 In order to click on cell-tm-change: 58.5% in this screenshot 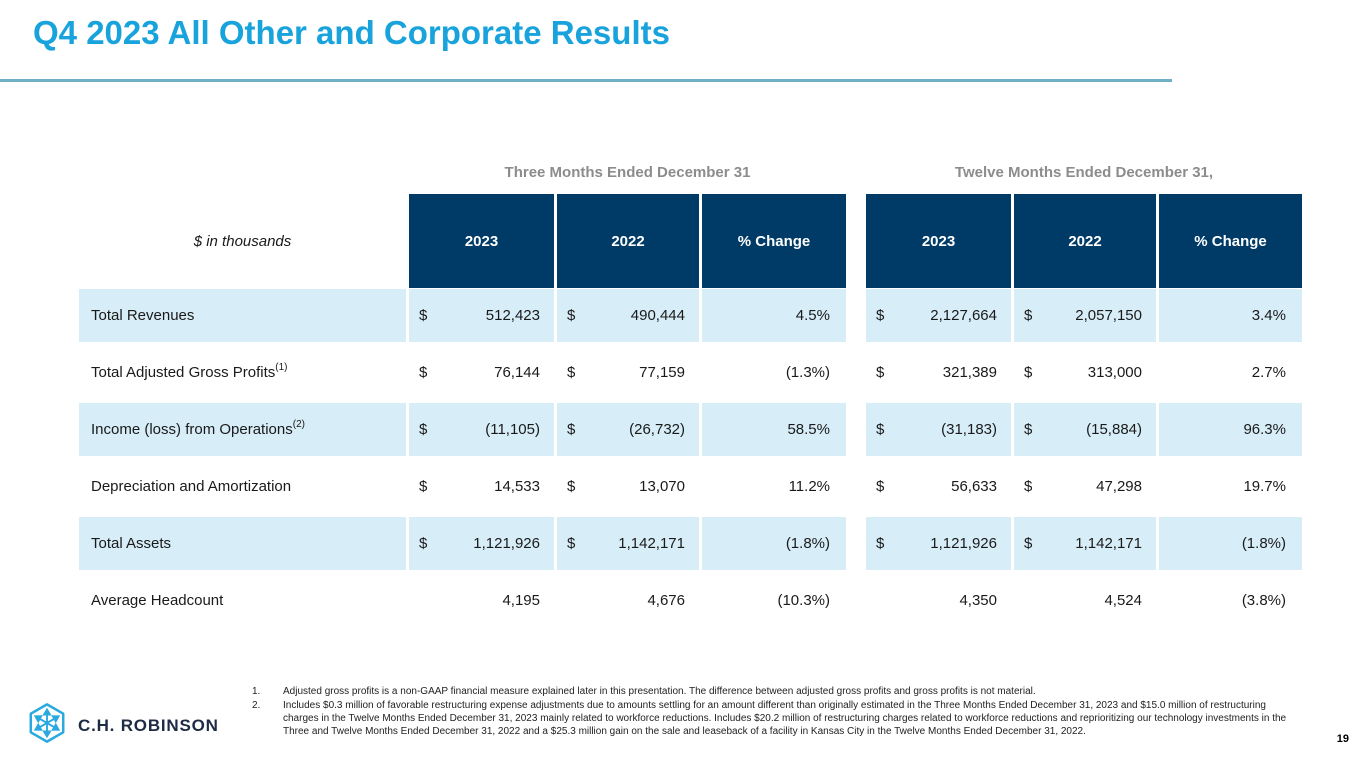, I will do `click(774, 429)`.